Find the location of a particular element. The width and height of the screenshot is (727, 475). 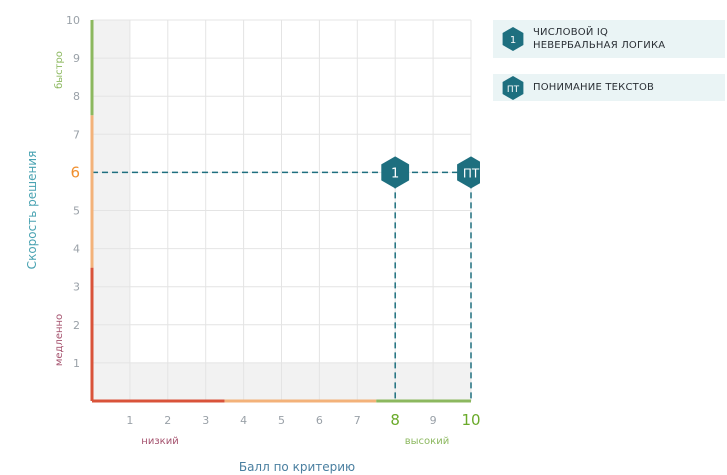

x-tick-label-6: 6 is located at coordinates (319, 420).